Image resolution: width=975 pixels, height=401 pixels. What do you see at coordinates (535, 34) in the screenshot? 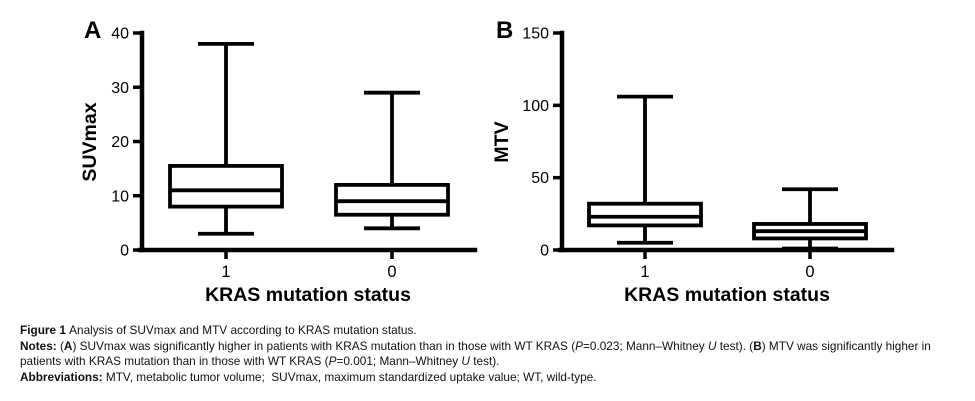
I see `y-tick-label: 150` at bounding box center [535, 34].